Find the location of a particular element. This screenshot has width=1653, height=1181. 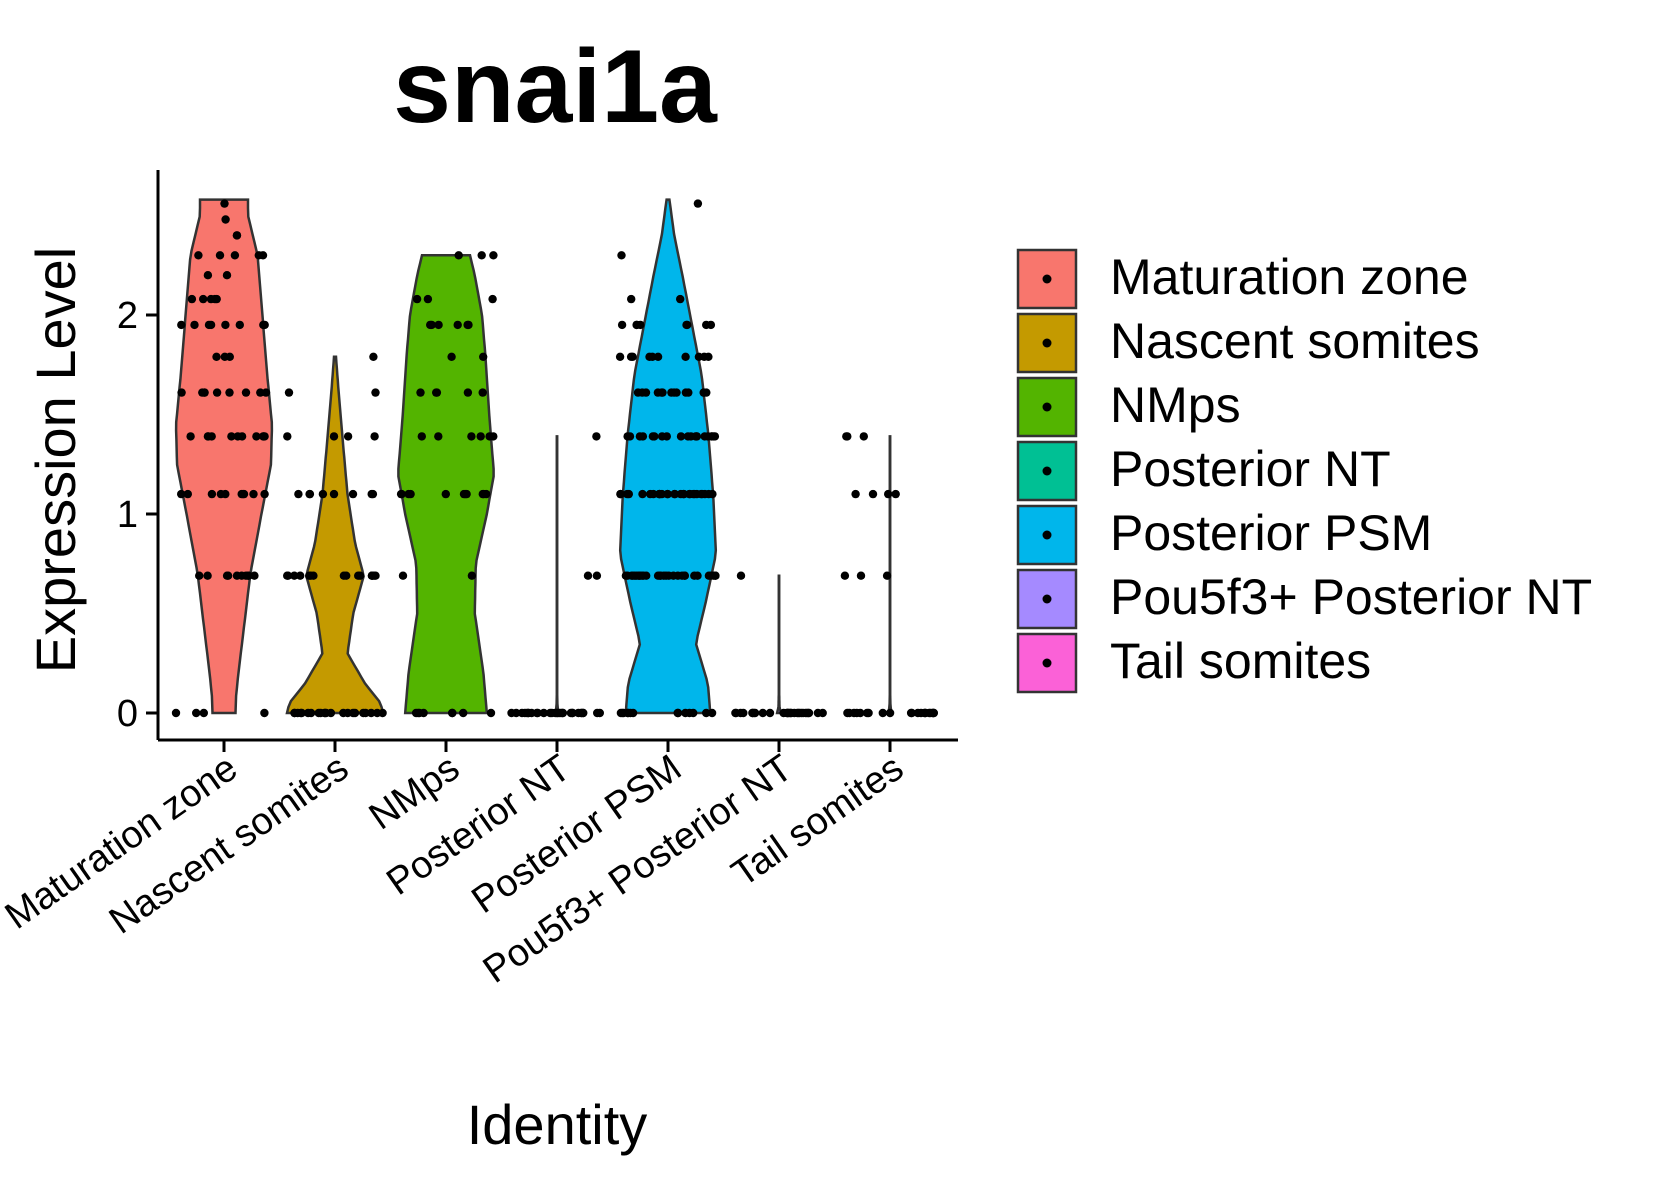

legend-label: Maturation zone is located at coordinates (1289, 277).